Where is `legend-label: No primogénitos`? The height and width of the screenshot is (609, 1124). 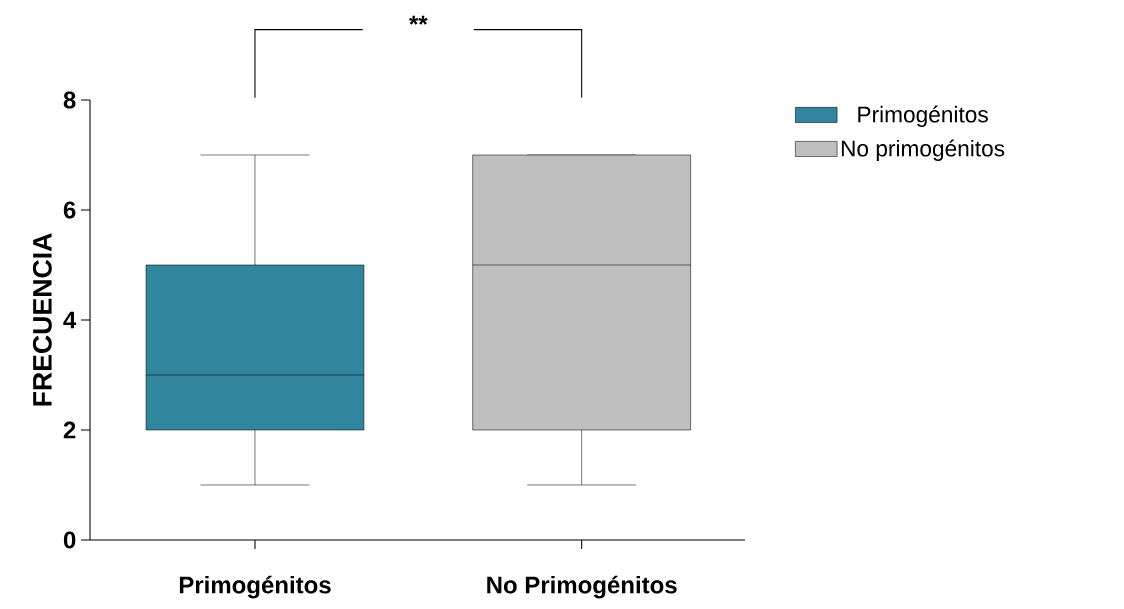 legend-label: No primogénitos is located at coordinates (923, 150).